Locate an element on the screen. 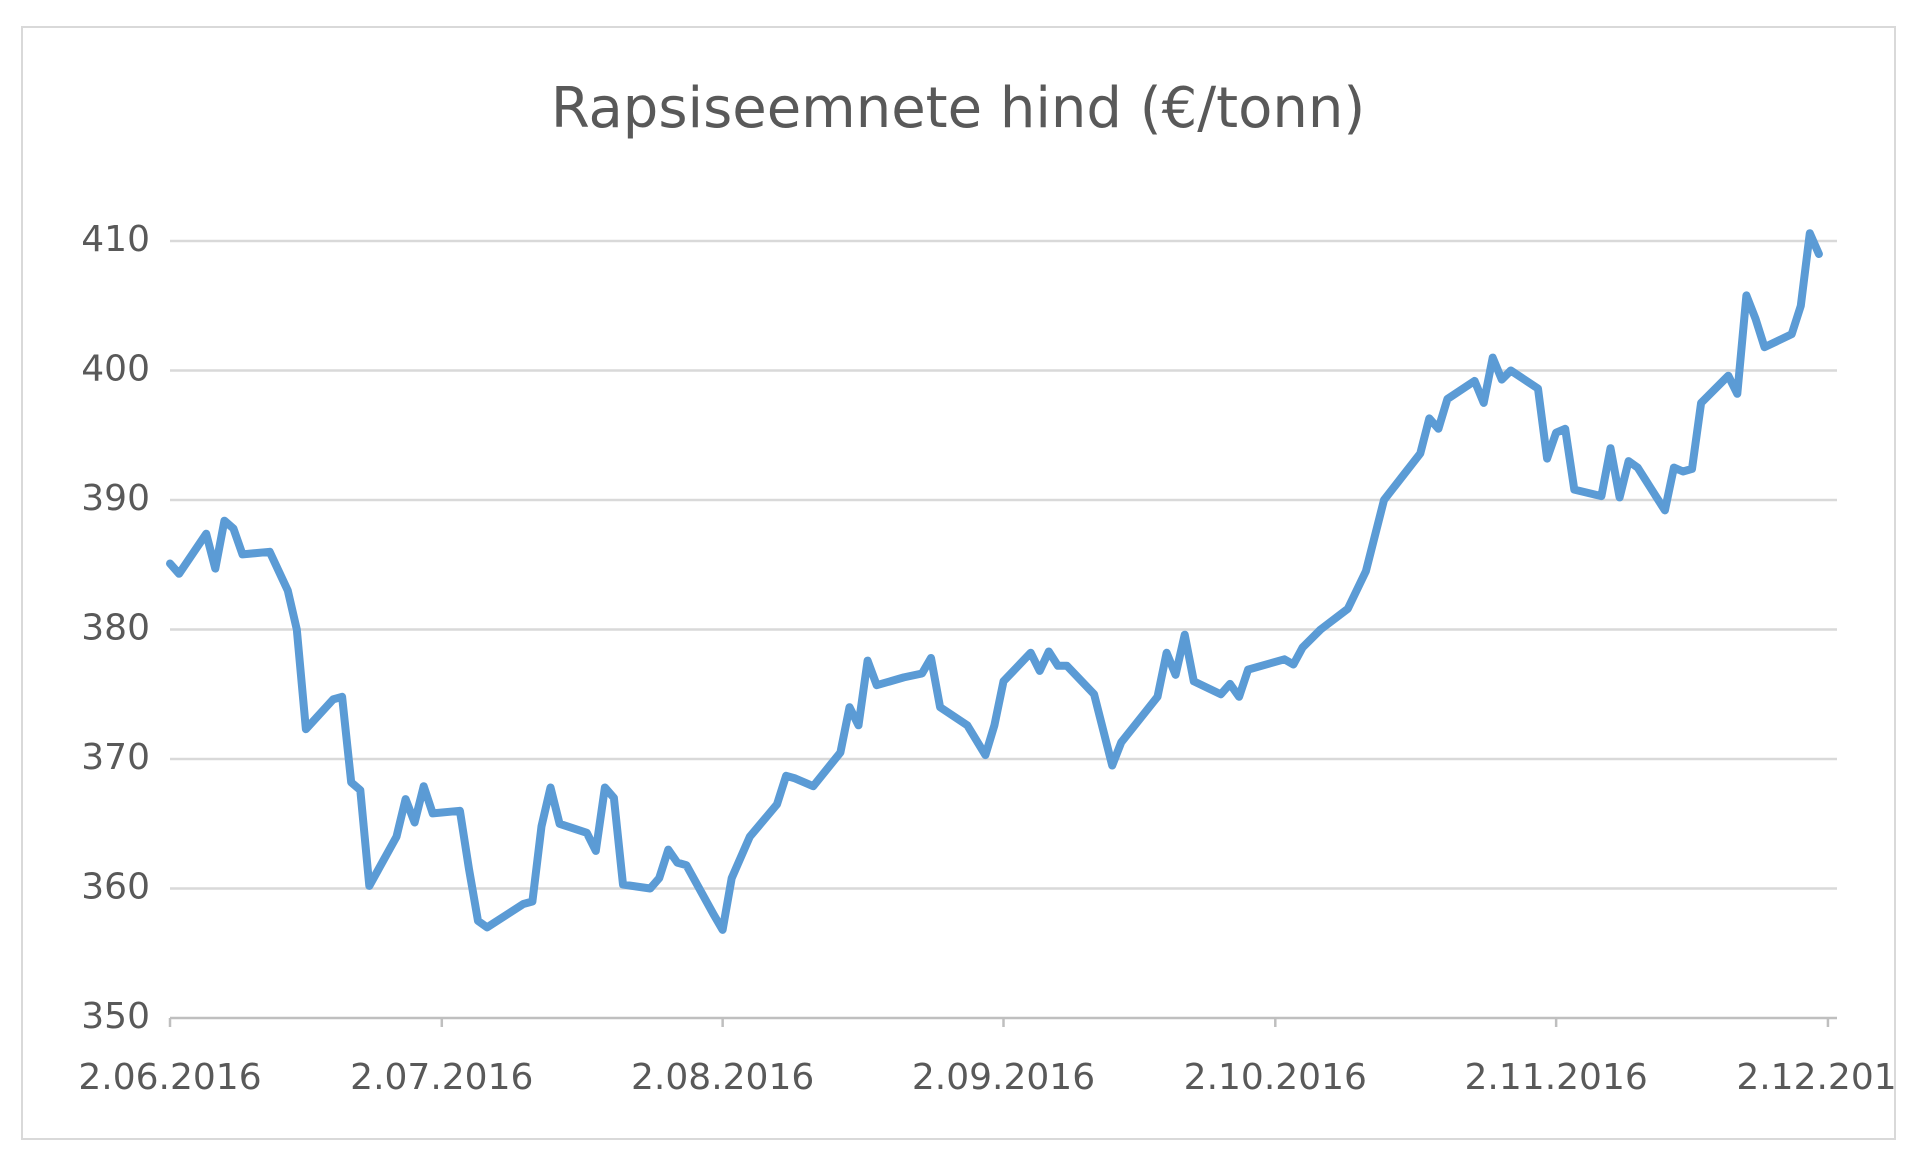 This screenshot has width=1920, height=1171. x-tick-label: 2.11.2016 is located at coordinates (1556, 1077).